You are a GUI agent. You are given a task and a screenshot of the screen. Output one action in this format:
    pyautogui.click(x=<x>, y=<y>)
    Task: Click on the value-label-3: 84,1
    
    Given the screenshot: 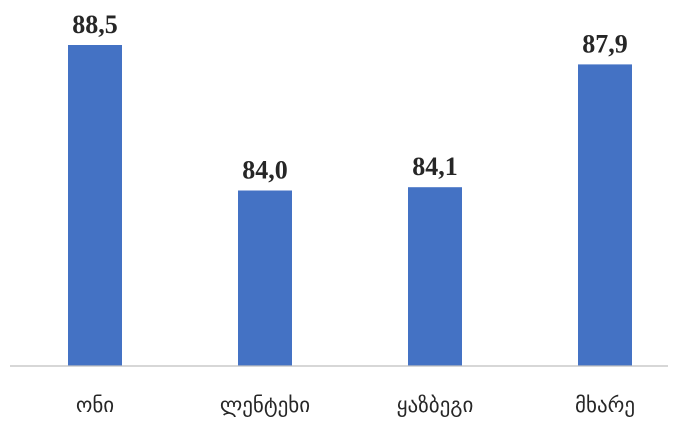 What is the action you would take?
    pyautogui.click(x=435, y=166)
    